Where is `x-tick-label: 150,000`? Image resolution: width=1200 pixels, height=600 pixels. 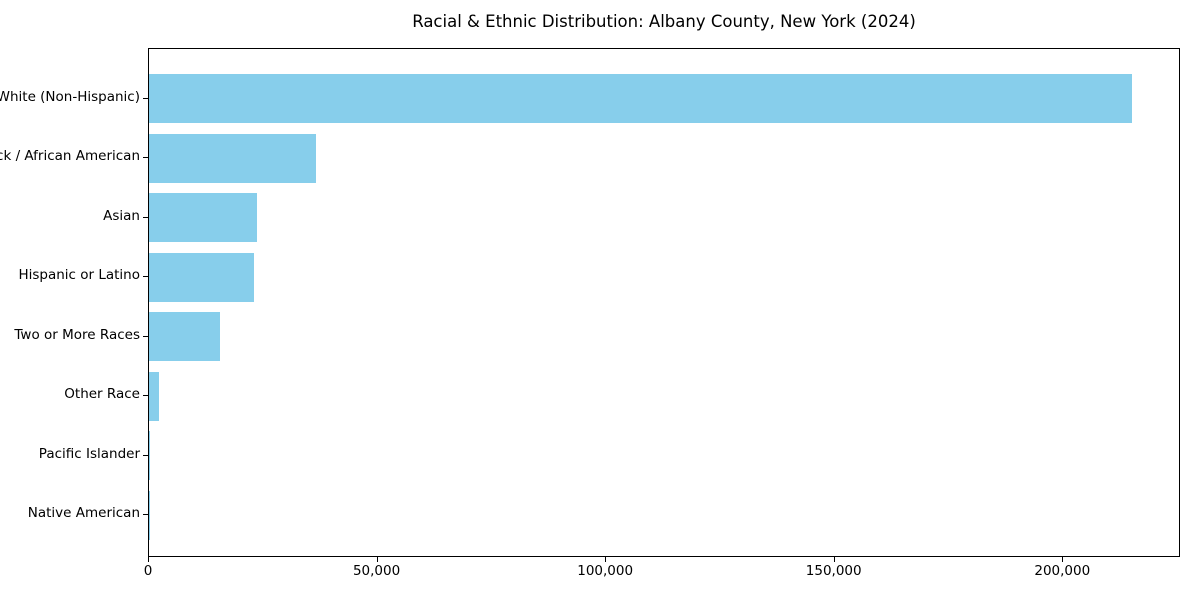
x-tick-label: 150,000 is located at coordinates (833, 571).